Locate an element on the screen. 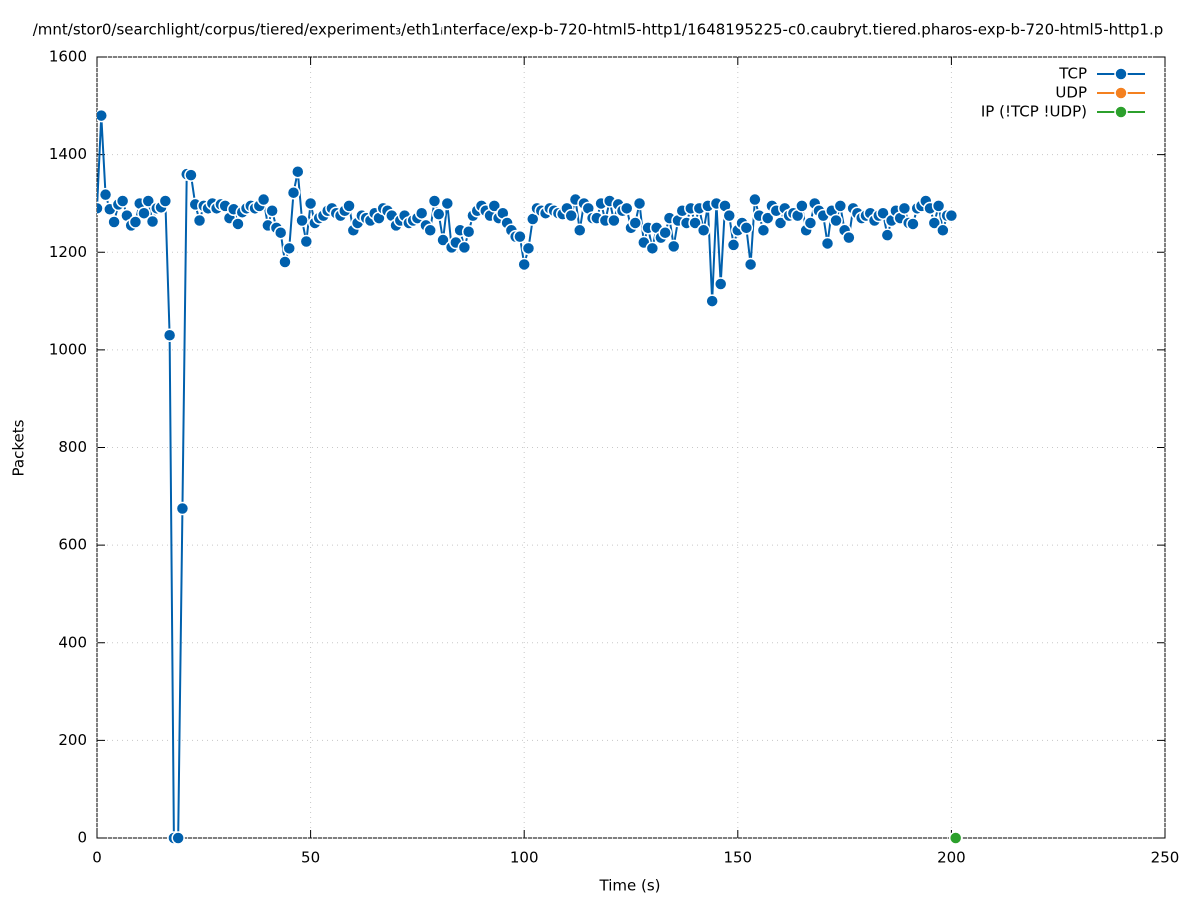 The image size is (1197, 900). x-tick-label: 200 is located at coordinates (951, 858).